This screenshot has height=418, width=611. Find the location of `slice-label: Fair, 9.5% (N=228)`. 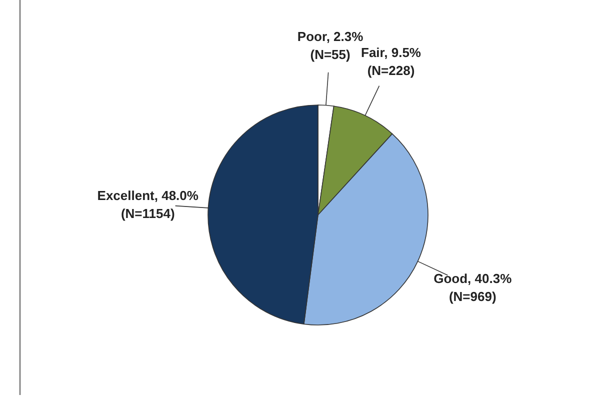

slice-label: Fair, 9.5% (N=228) is located at coordinates (391, 61).